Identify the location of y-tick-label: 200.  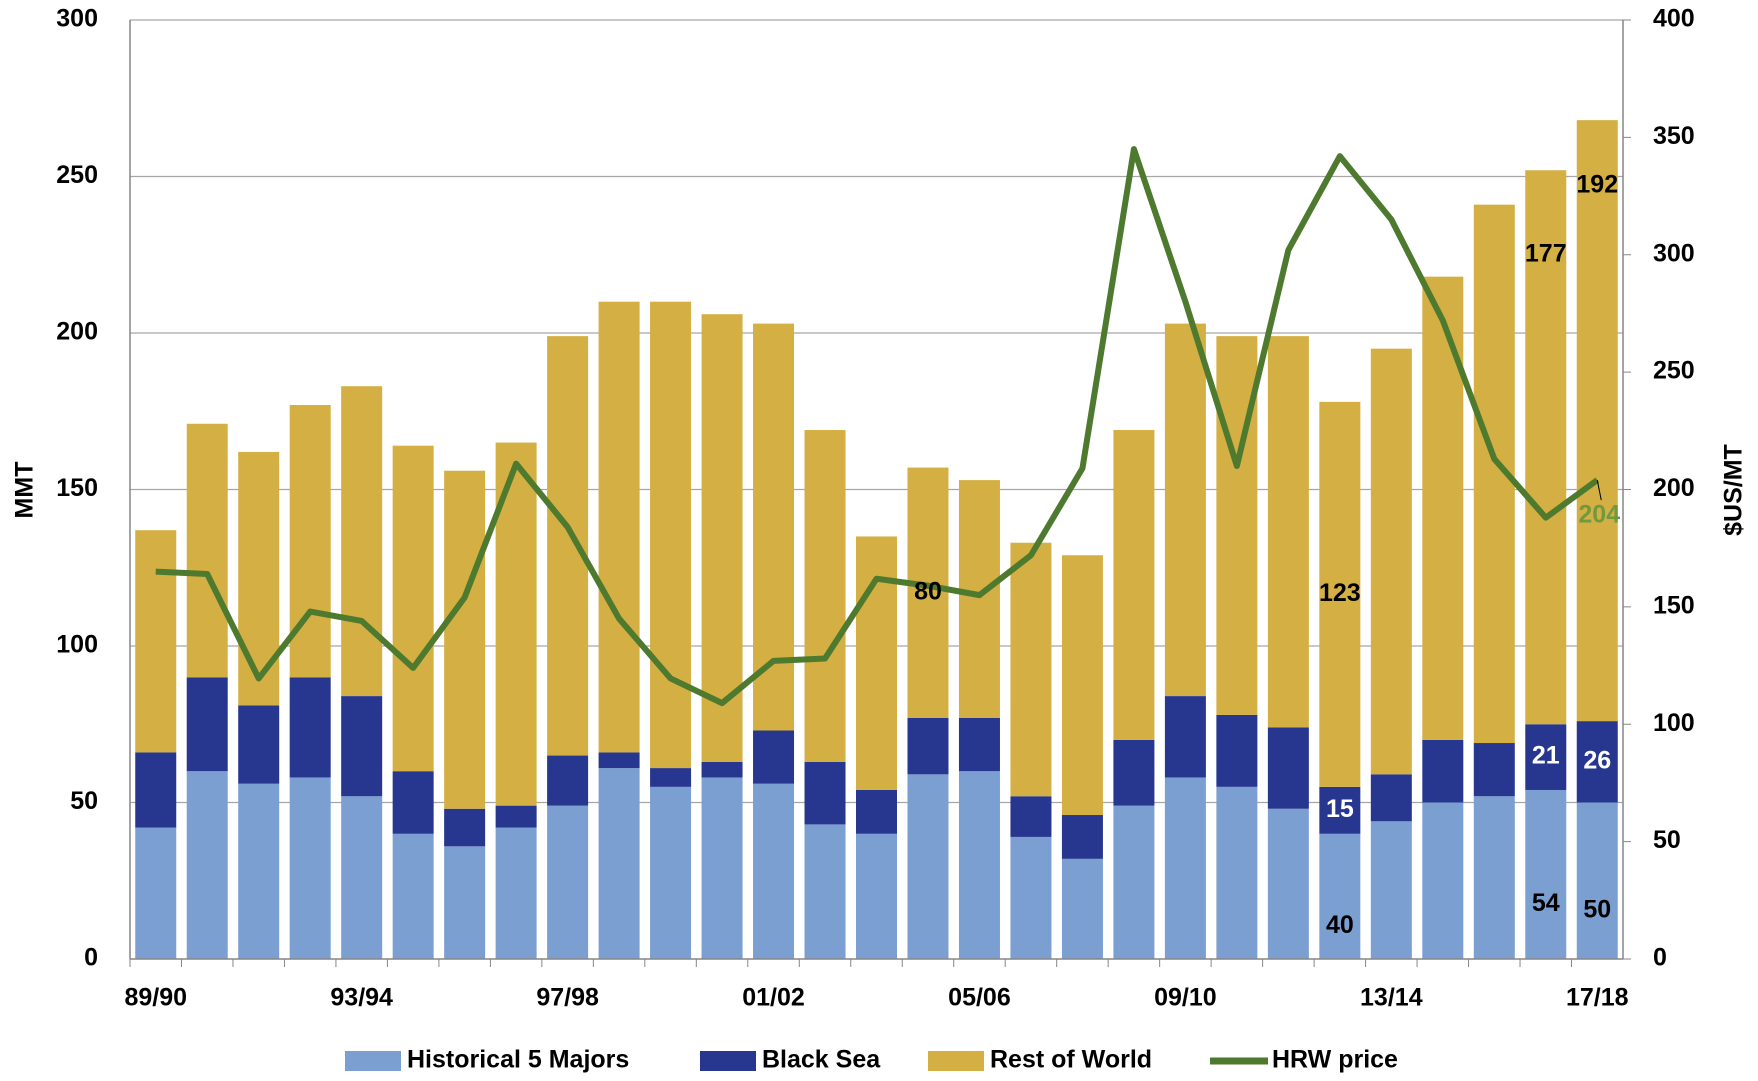
(77, 332).